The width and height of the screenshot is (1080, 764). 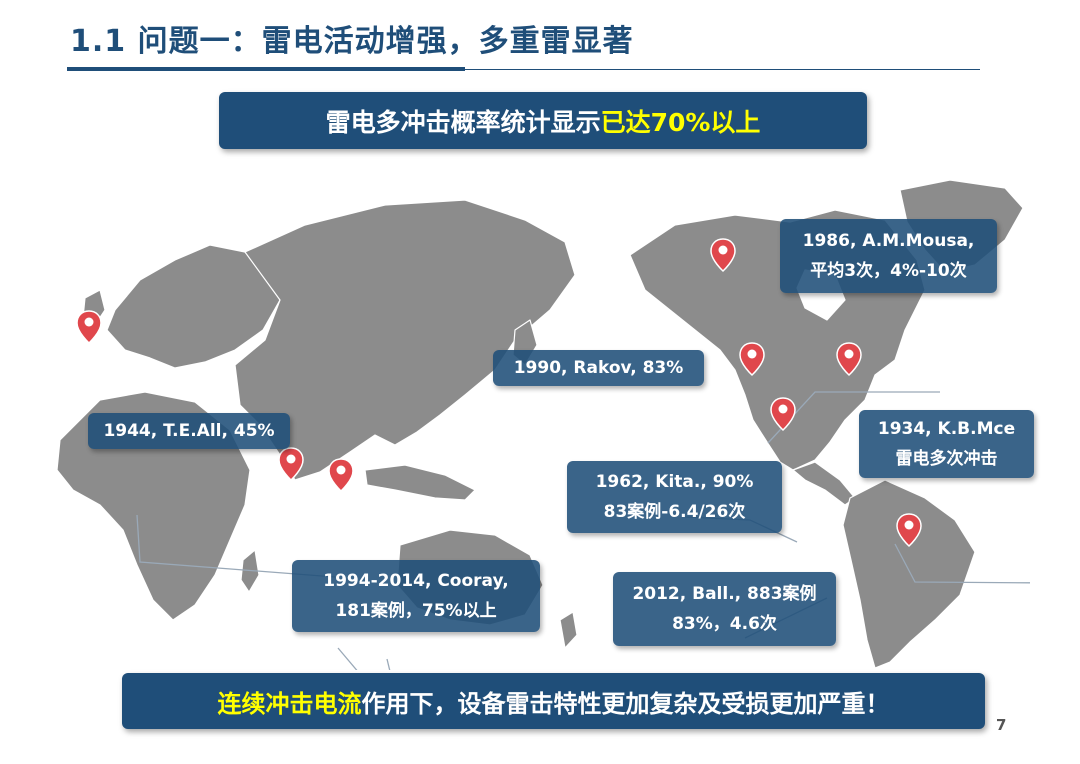 What do you see at coordinates (888, 241) in the screenshot?
I see `callout-canada-line1: 1986, A.M.Mousa,` at bounding box center [888, 241].